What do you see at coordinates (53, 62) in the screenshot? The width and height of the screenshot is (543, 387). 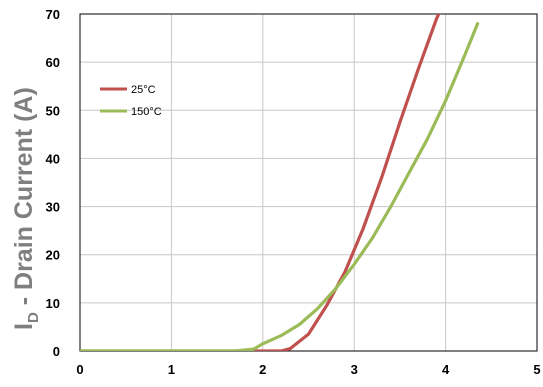 I see `y-tick-label: 60` at bounding box center [53, 62].